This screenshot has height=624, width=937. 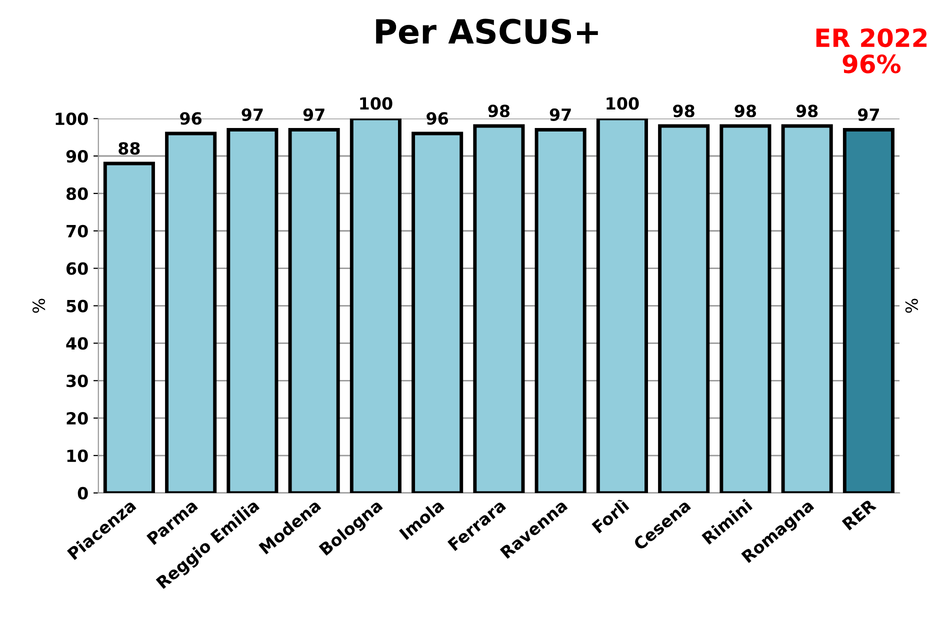 I want to click on y-tick-label: 60, so click(x=77, y=268).